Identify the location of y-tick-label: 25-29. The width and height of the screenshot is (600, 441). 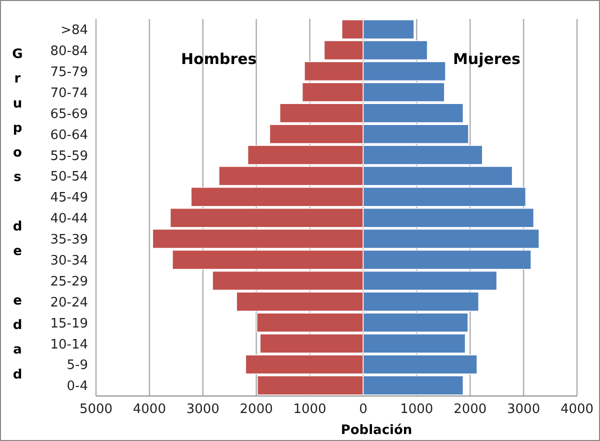
(69, 282).